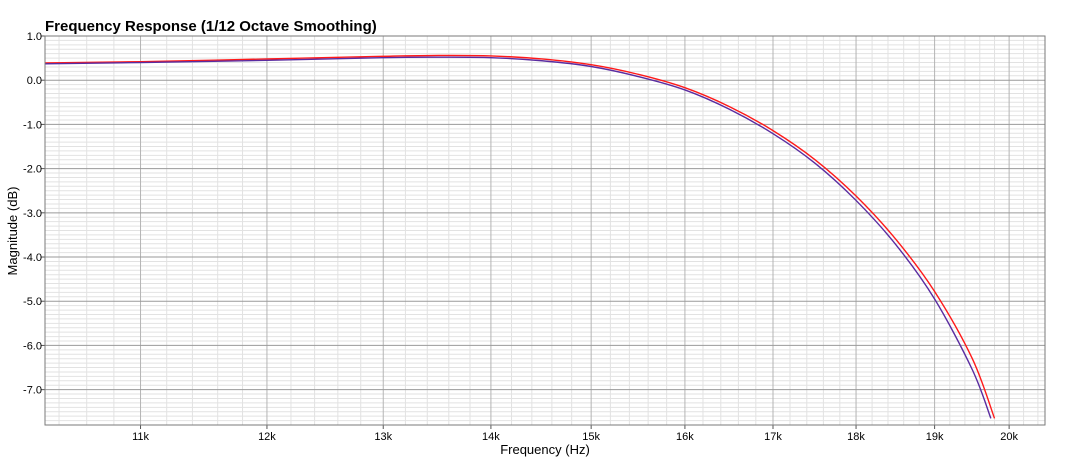  I want to click on y-tick-label: -7.0, so click(32, 391).